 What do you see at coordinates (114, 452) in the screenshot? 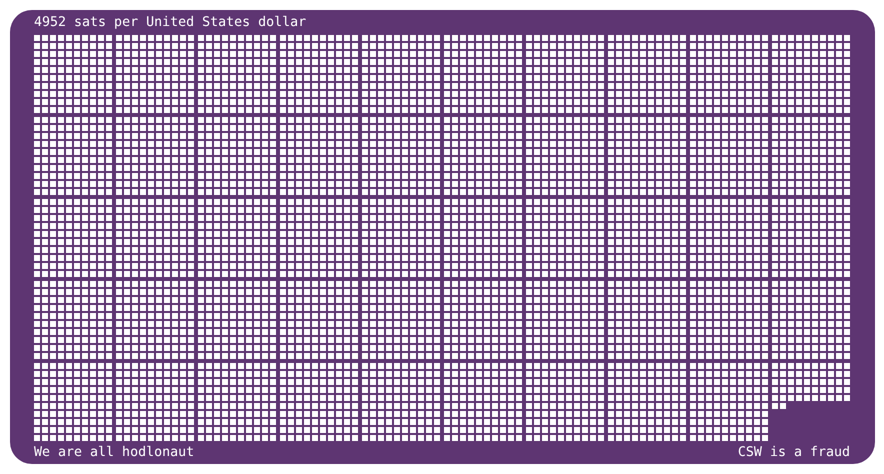
I see `text: We are all hodlonaut` at bounding box center [114, 452].